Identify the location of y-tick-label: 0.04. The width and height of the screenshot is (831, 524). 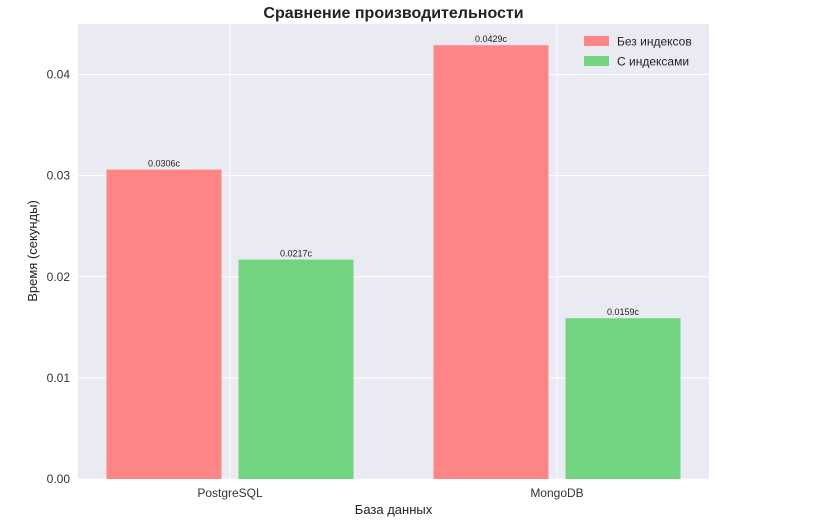
(59, 75).